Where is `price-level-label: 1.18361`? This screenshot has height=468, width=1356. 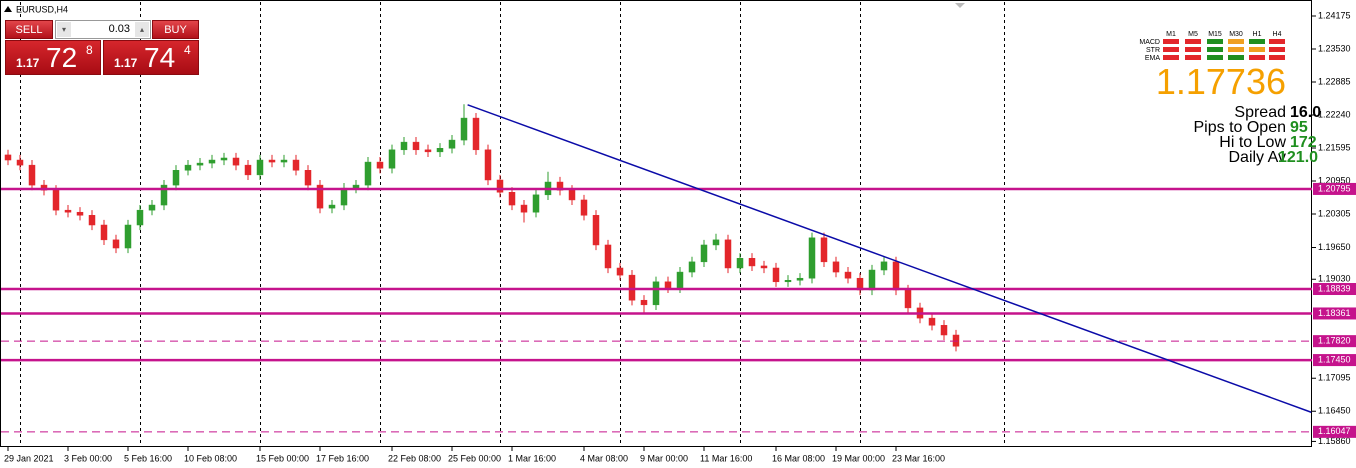
price-level-label: 1.18361 is located at coordinates (1334, 313).